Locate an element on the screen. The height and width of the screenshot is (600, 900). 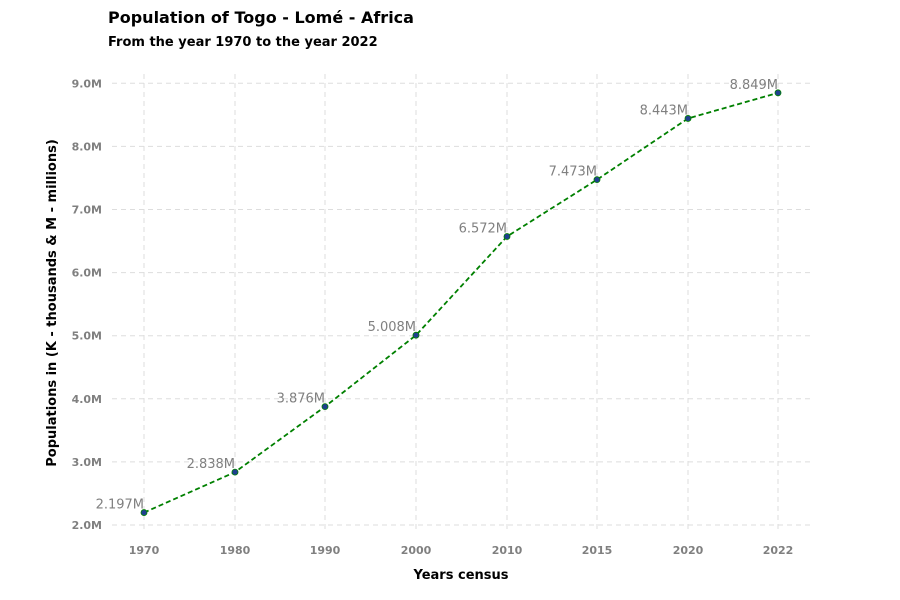
data-label: 2.838M is located at coordinates (211, 464).